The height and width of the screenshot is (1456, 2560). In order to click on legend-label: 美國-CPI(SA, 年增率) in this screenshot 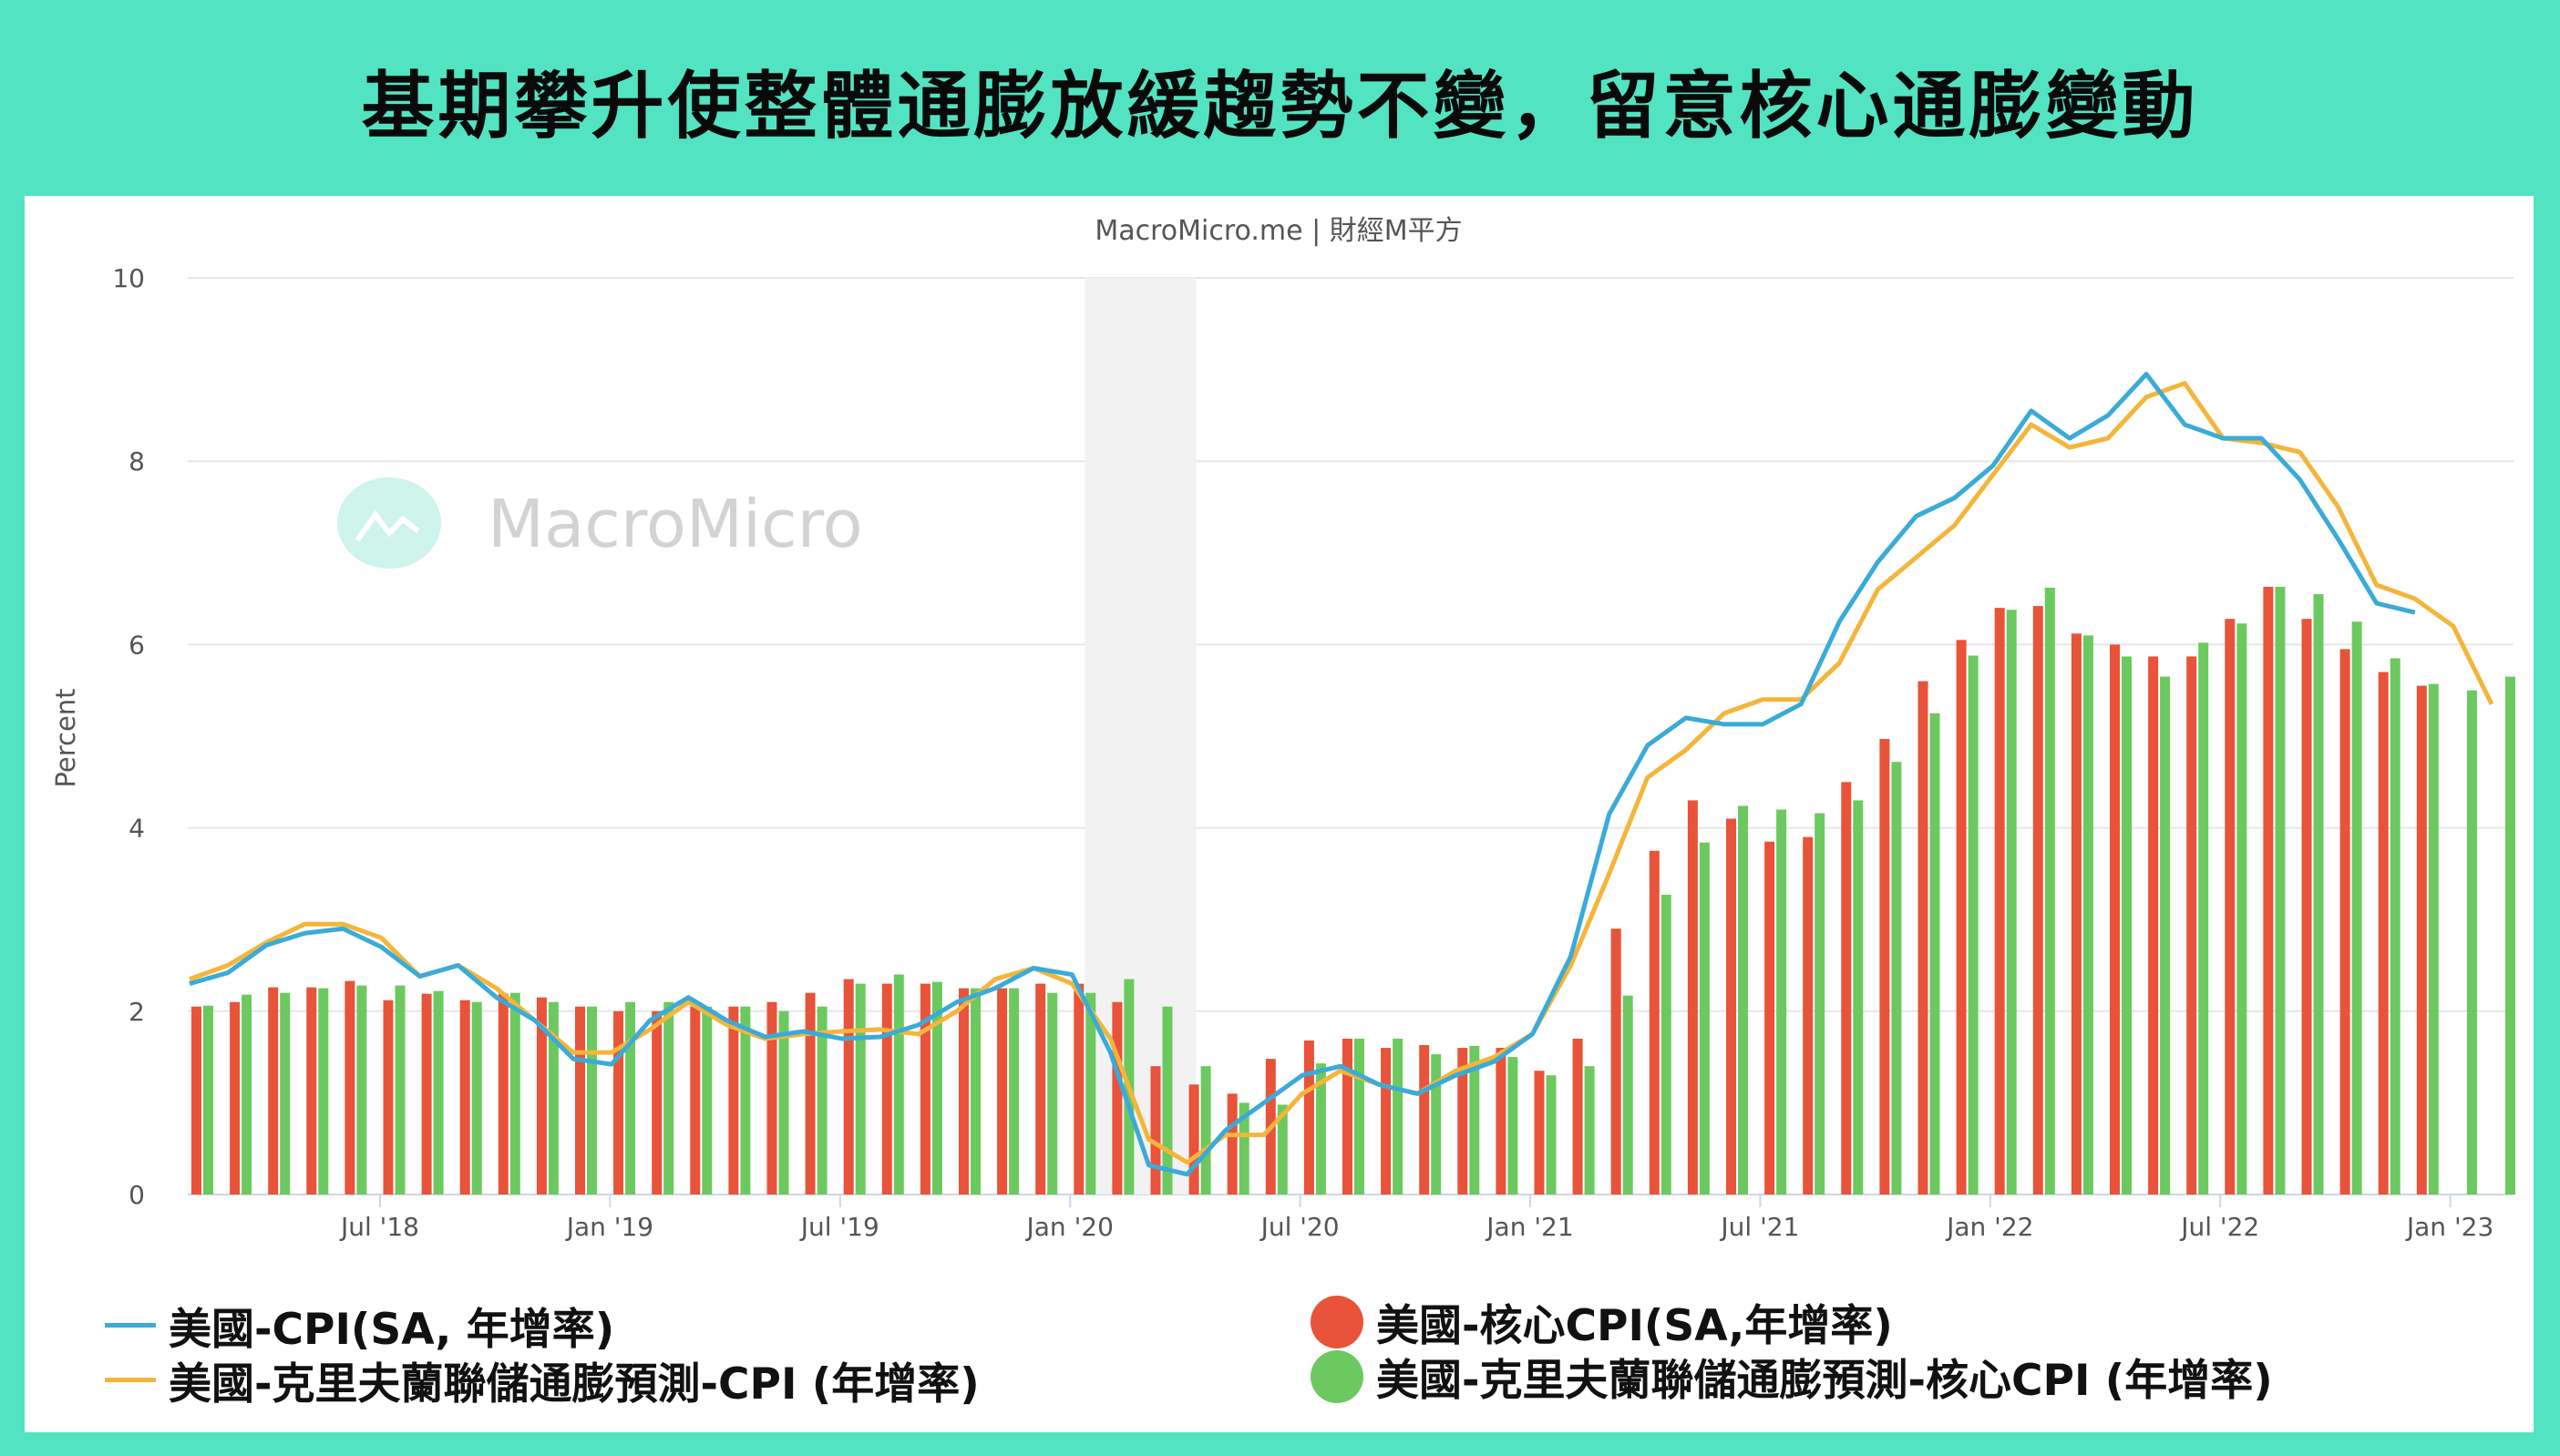, I will do `click(392, 1330)`.